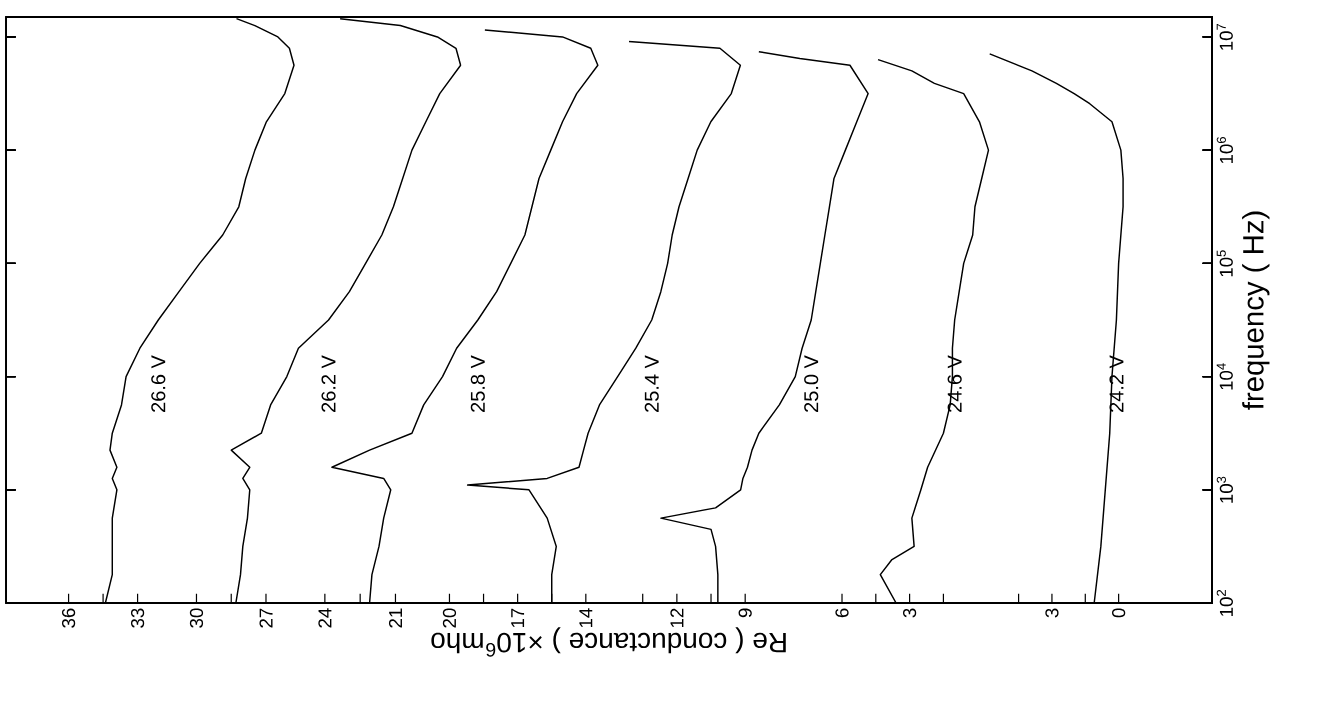  I want to click on x-tick-label: 14, so click(586, 618).